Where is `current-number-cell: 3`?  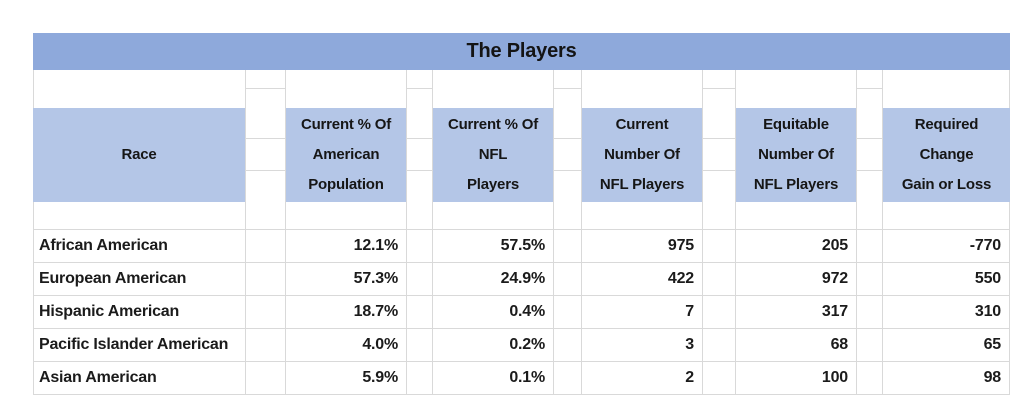 current-number-cell: 3 is located at coordinates (642, 345).